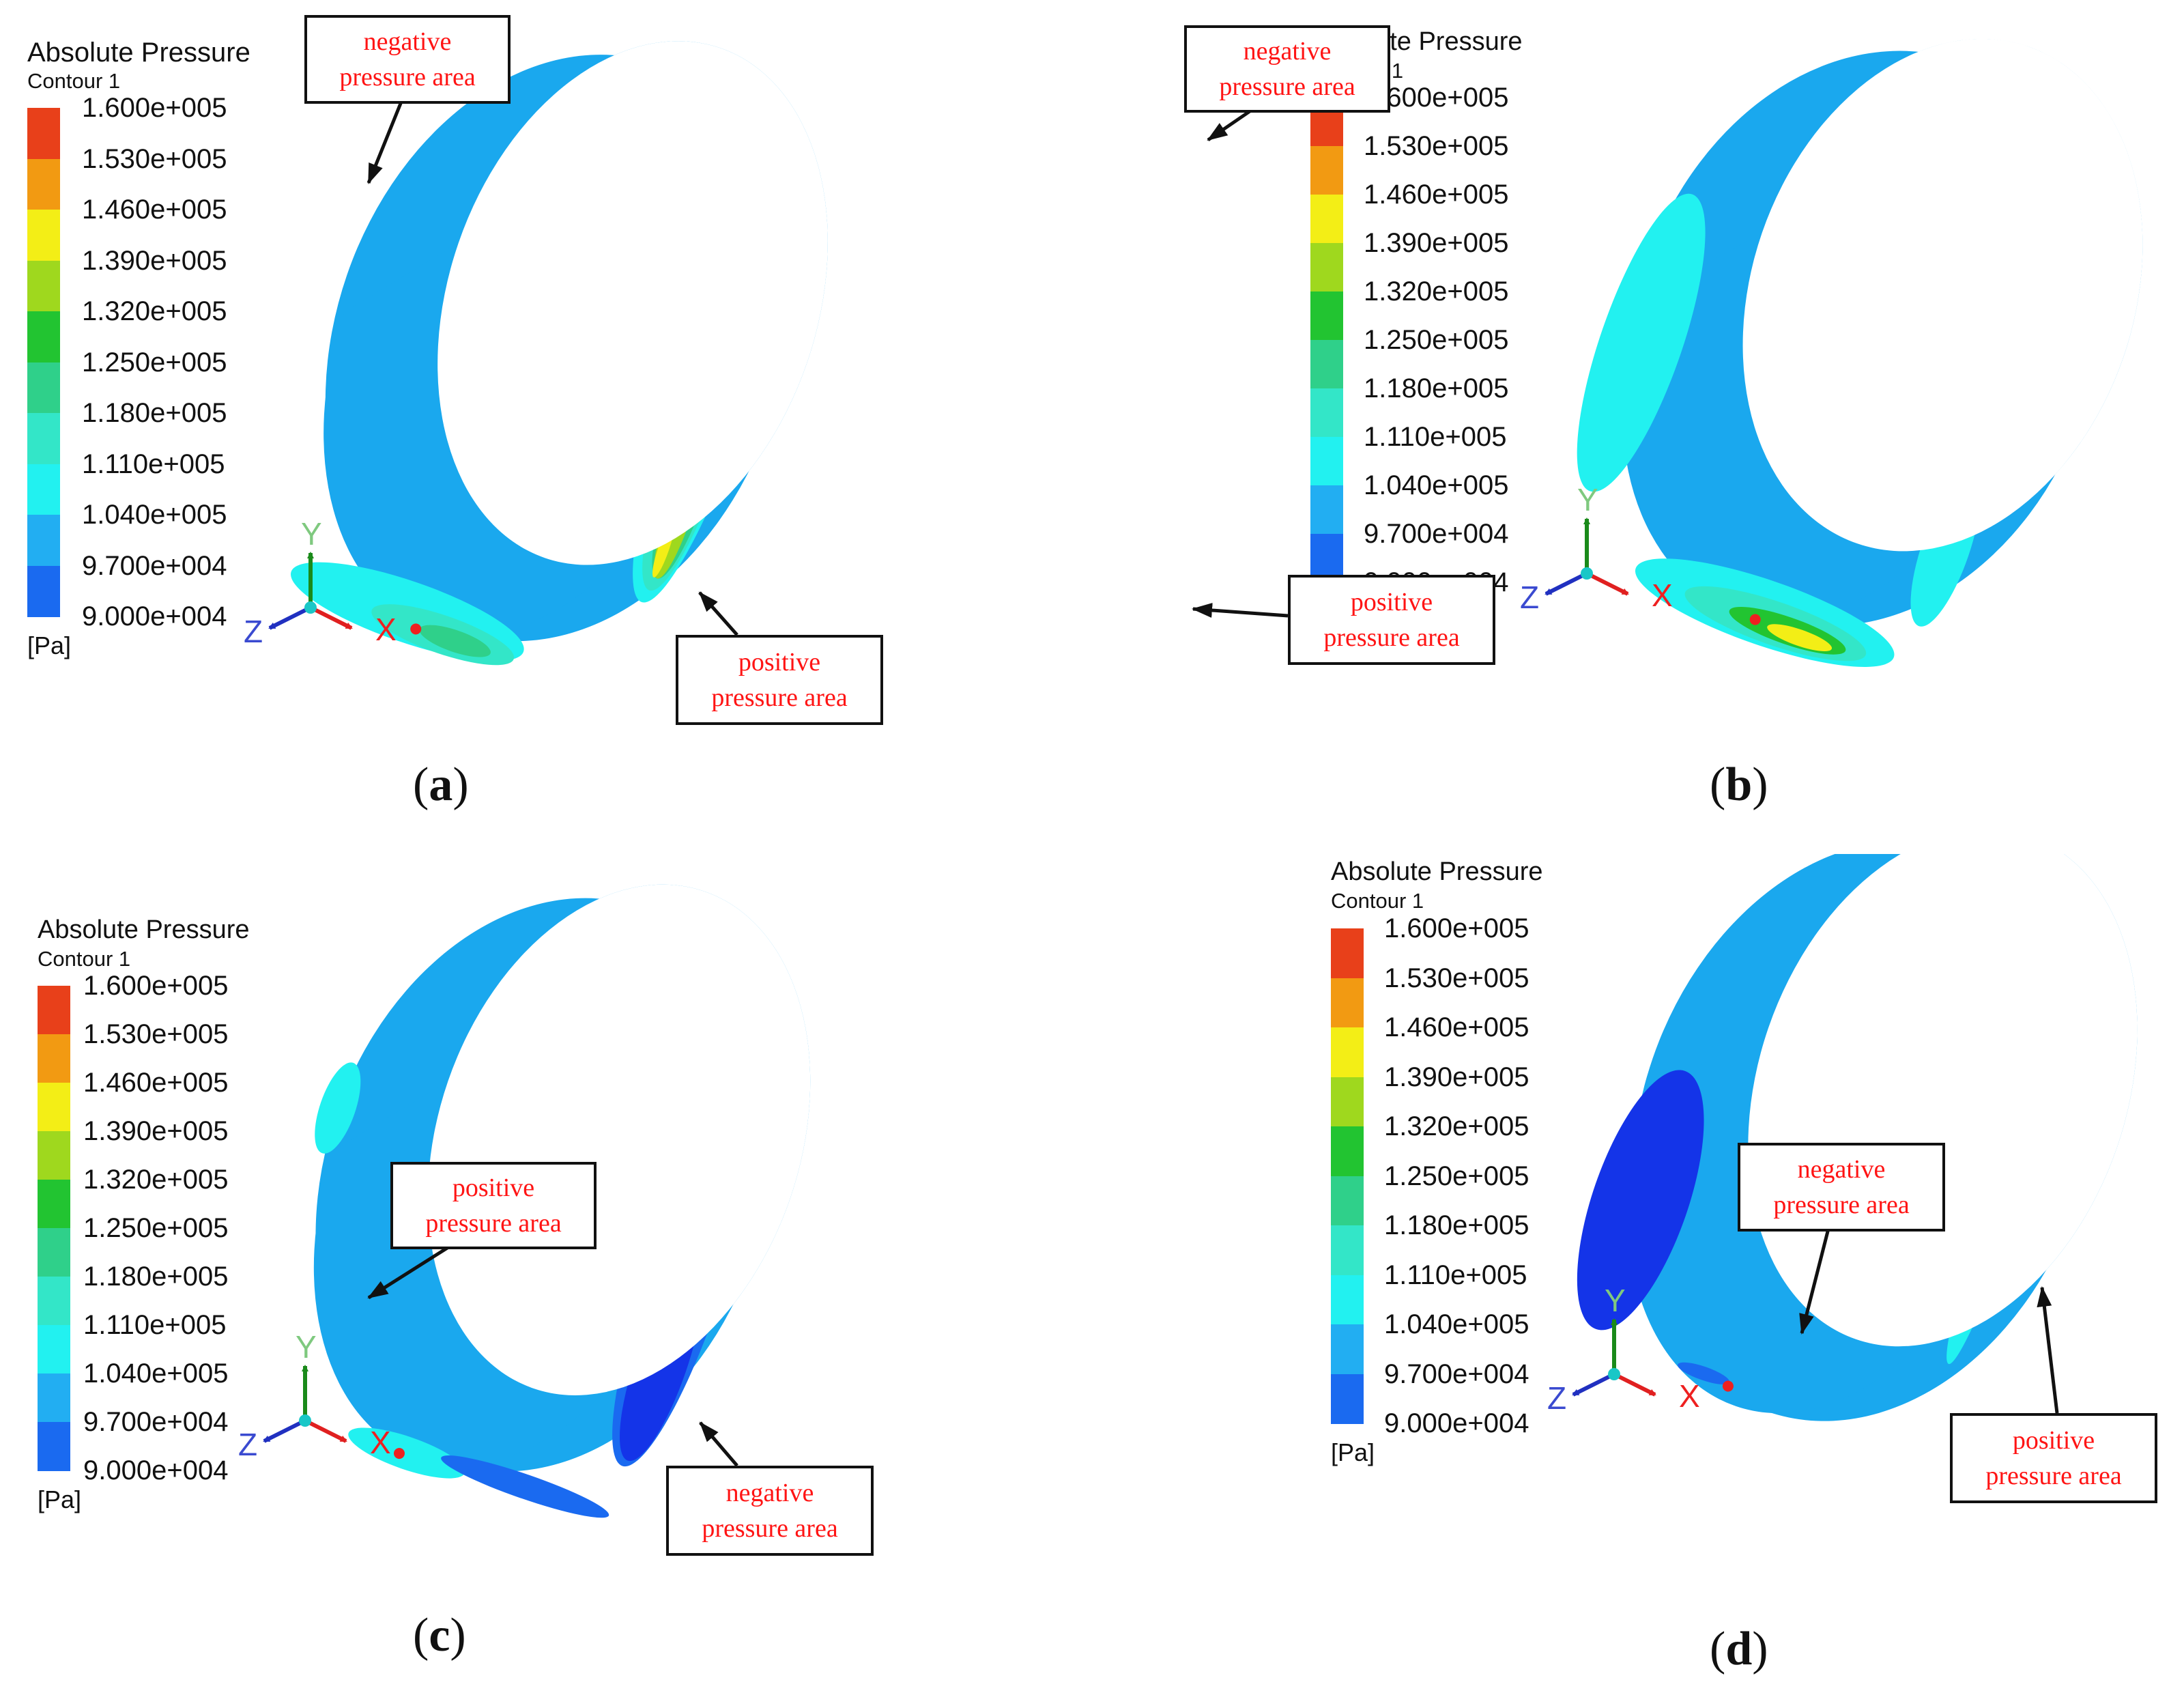 The width and height of the screenshot is (2184, 1708). I want to click on colorbar-tick-label: 1.530e+005, so click(154, 158).